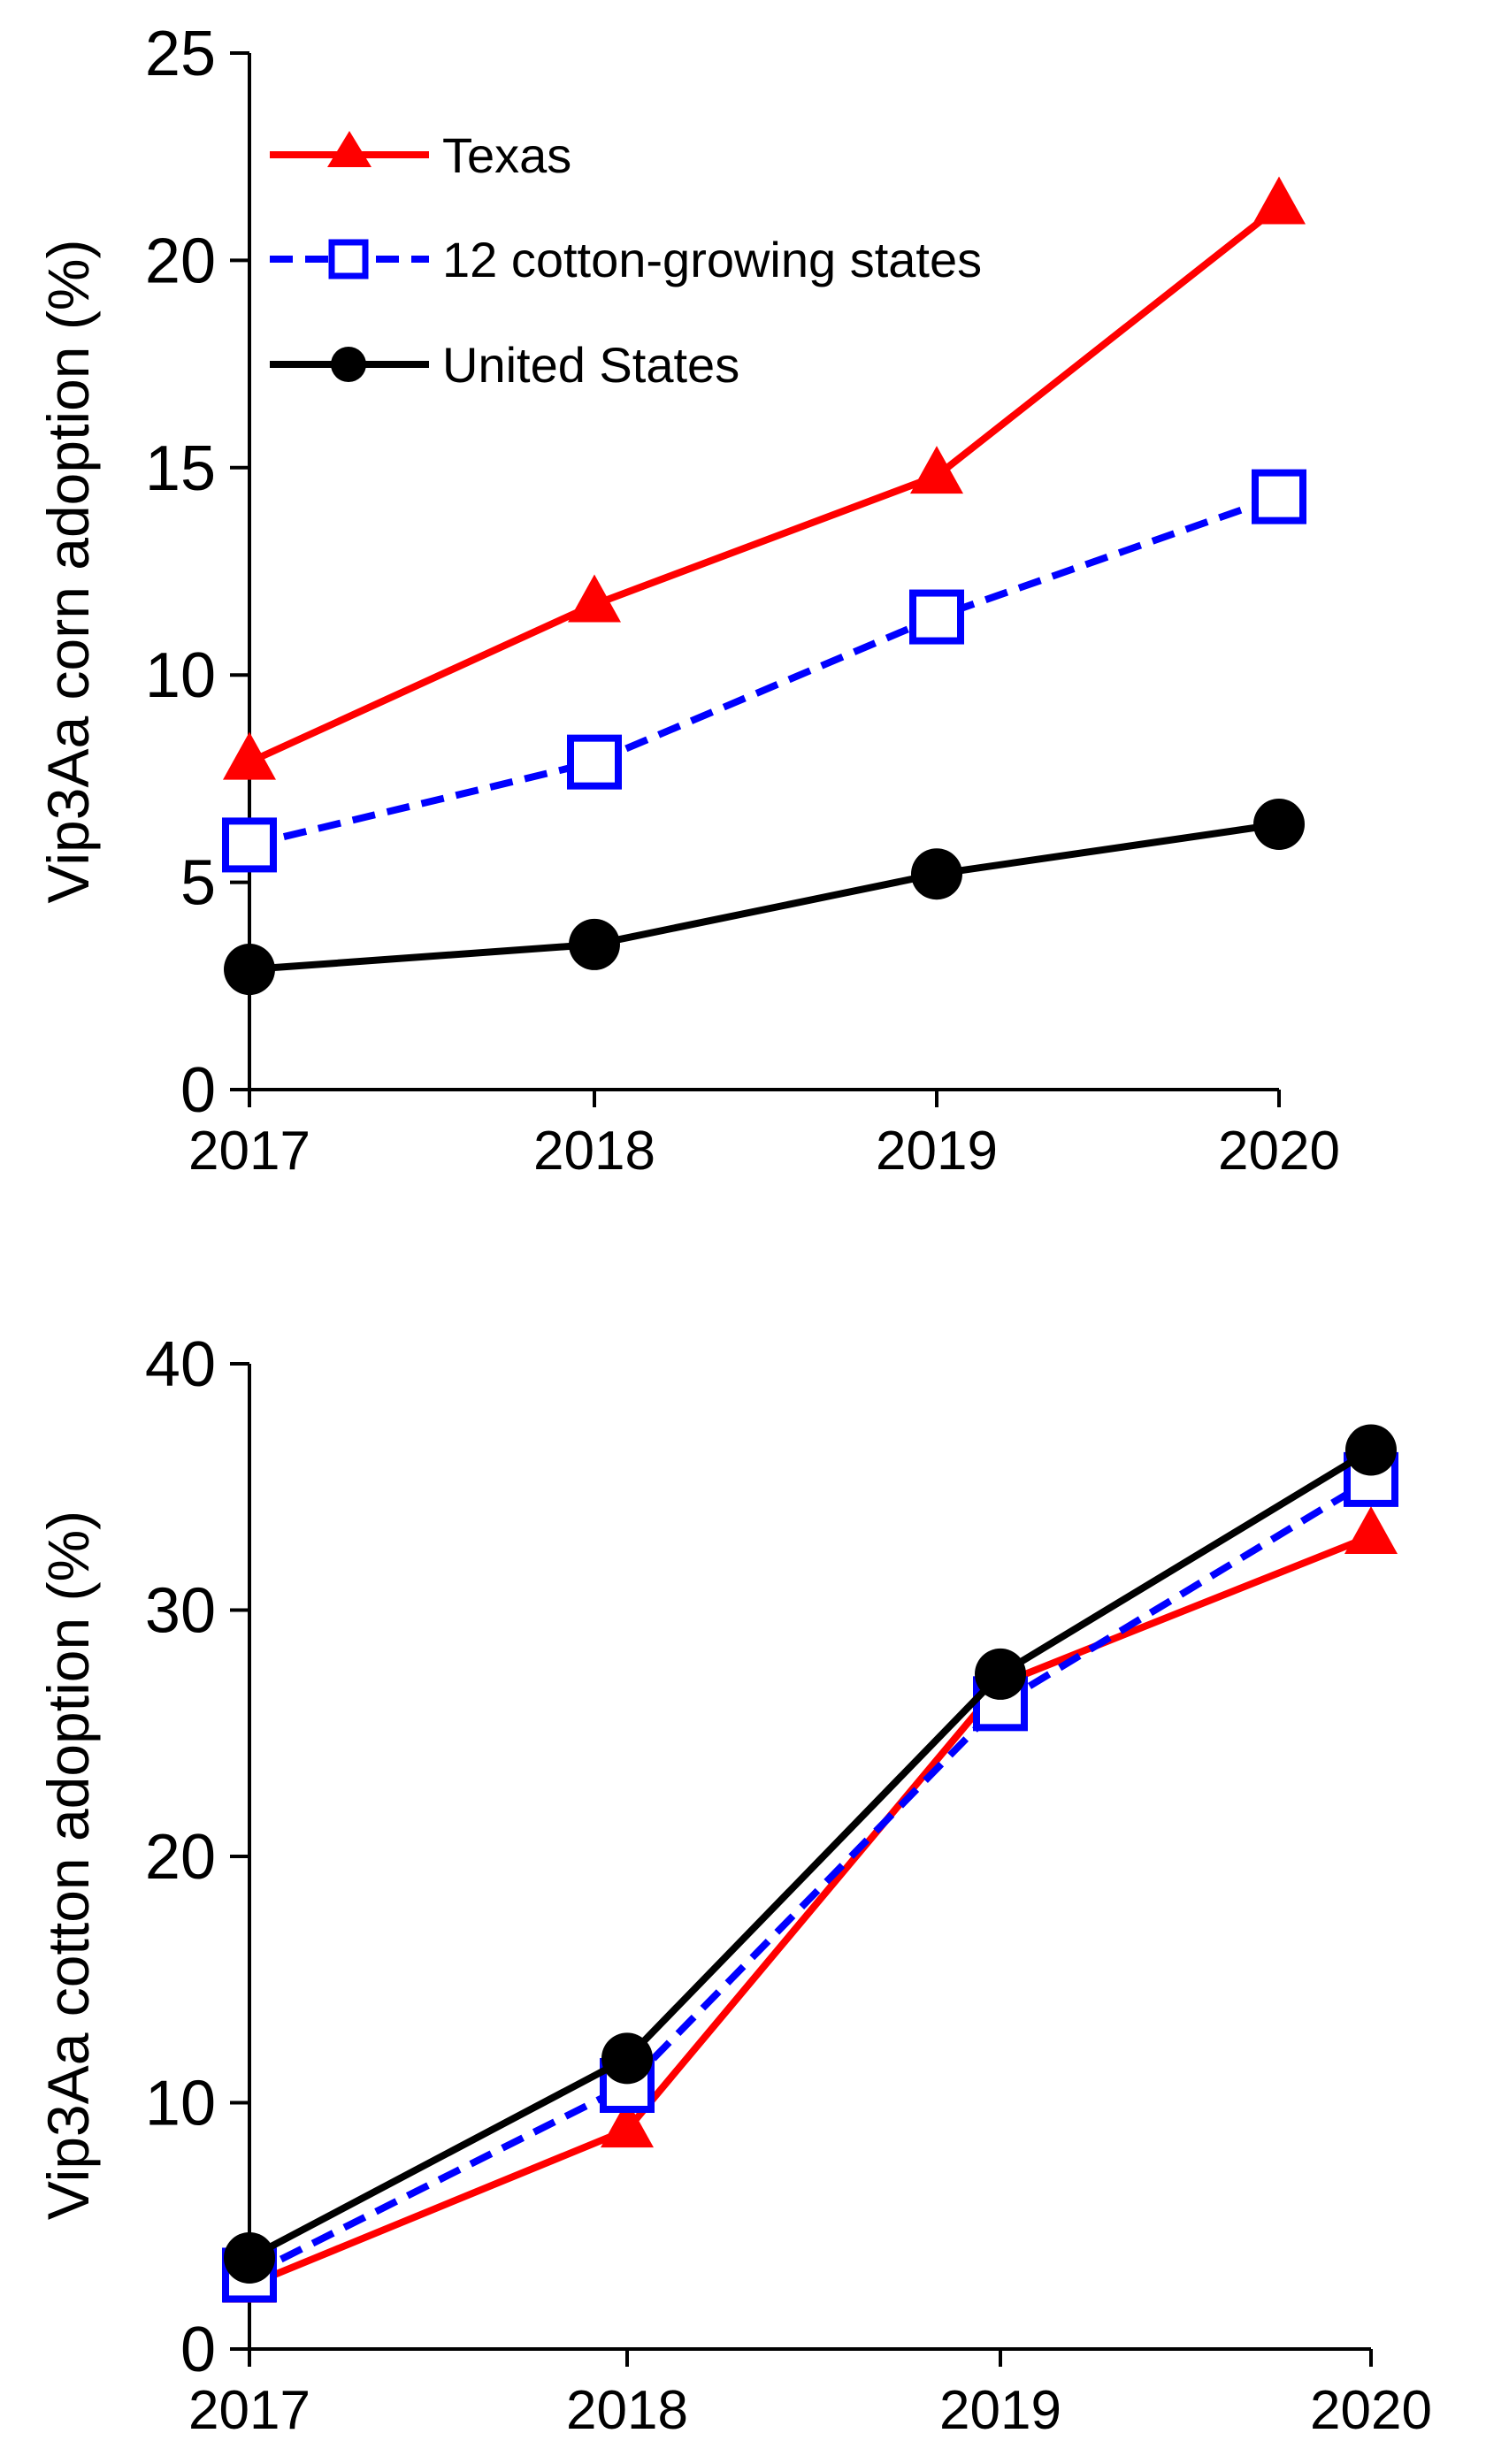 Image resolution: width=1486 pixels, height=2464 pixels. I want to click on legend-label-texas: Texas, so click(506, 155).